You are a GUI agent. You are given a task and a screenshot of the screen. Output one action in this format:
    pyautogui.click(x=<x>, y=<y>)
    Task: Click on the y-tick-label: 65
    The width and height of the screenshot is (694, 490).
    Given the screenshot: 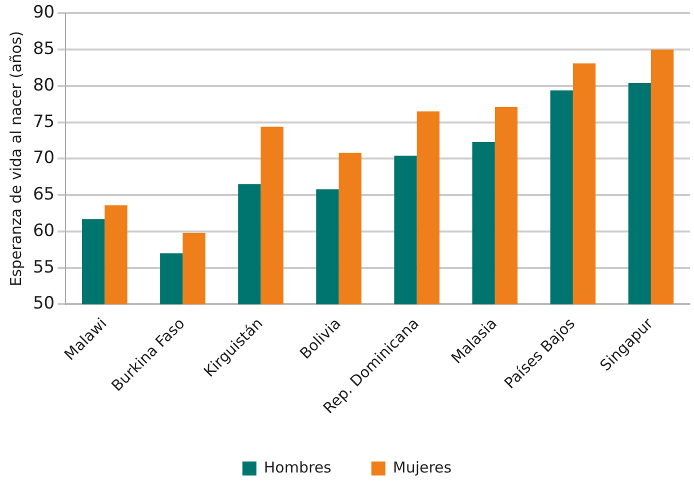 What is the action you would take?
    pyautogui.click(x=43, y=194)
    